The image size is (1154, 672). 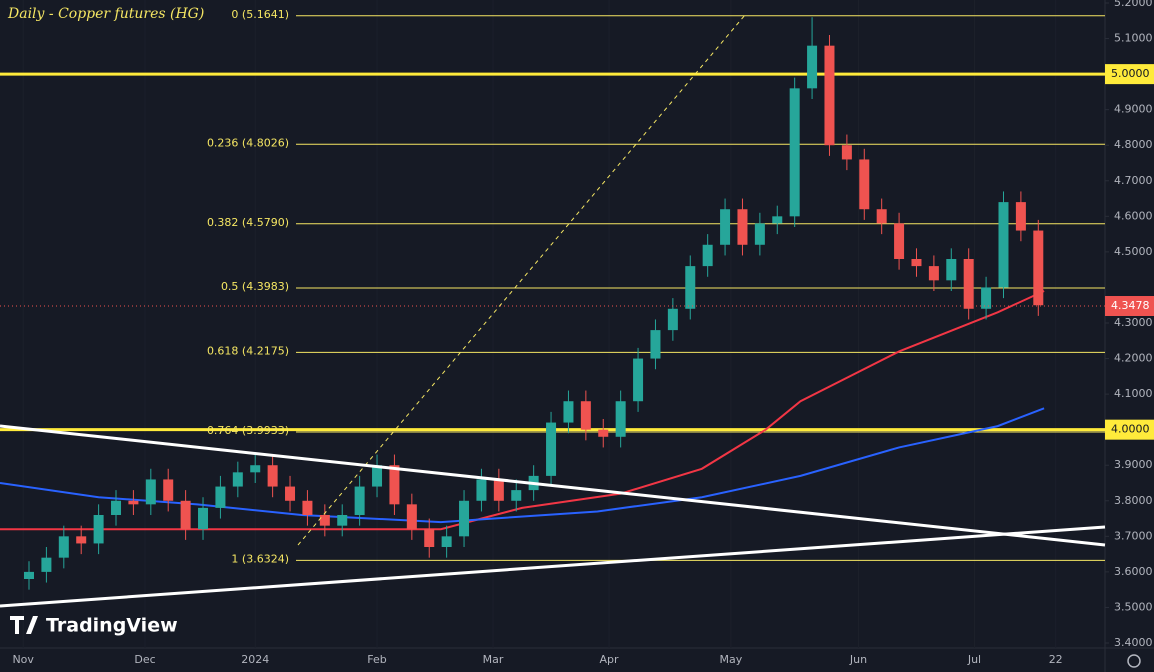 What do you see at coordinates (23, 659) in the screenshot?
I see `x-tick-label: Nov` at bounding box center [23, 659].